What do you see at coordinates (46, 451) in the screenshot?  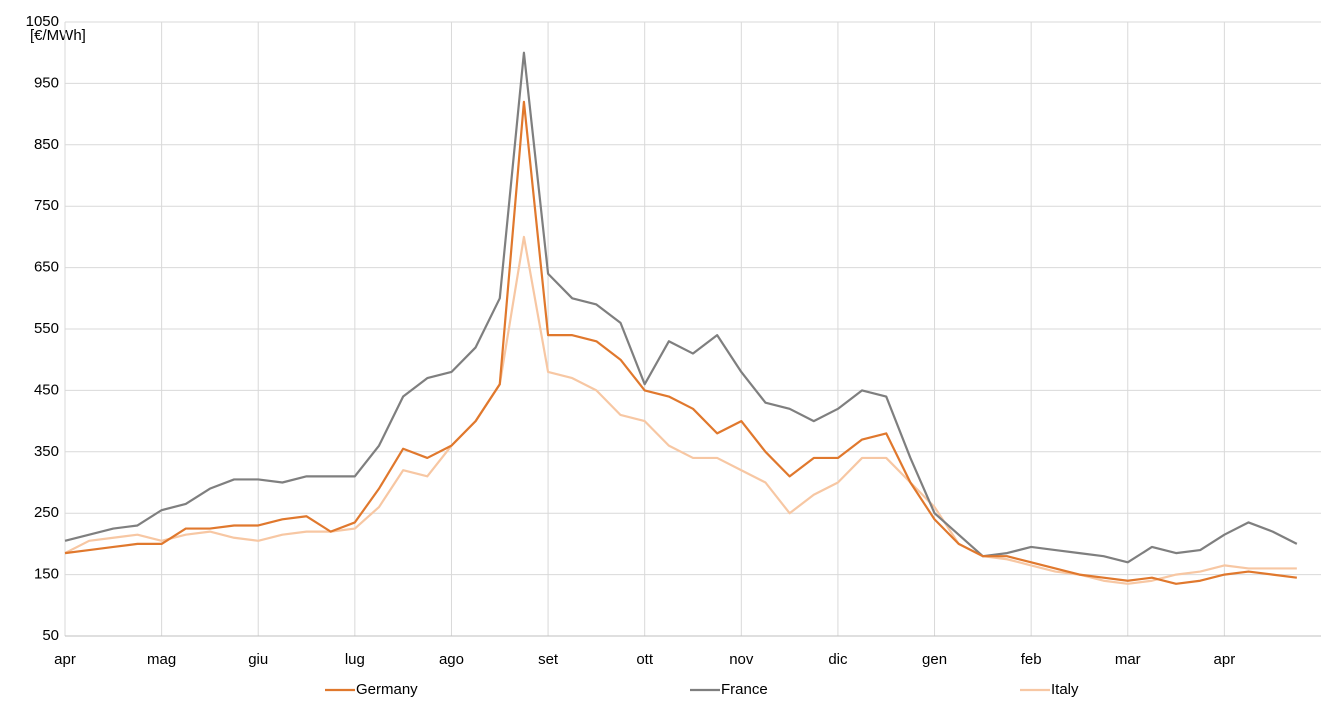 I see `y-tick-label: 350` at bounding box center [46, 451].